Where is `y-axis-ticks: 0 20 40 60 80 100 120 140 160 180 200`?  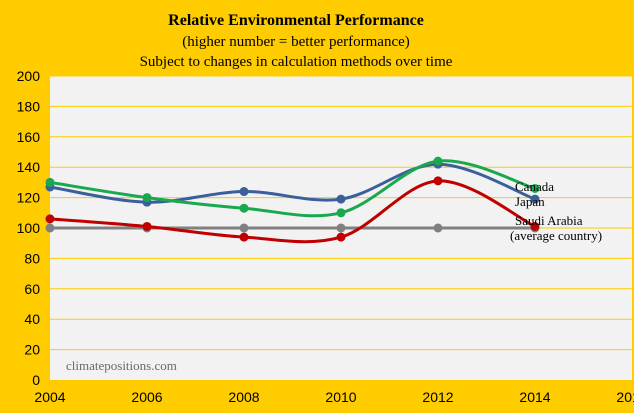 y-axis-ticks: 0 20 40 60 80 100 120 140 160 180 200 is located at coordinates (29, 228).